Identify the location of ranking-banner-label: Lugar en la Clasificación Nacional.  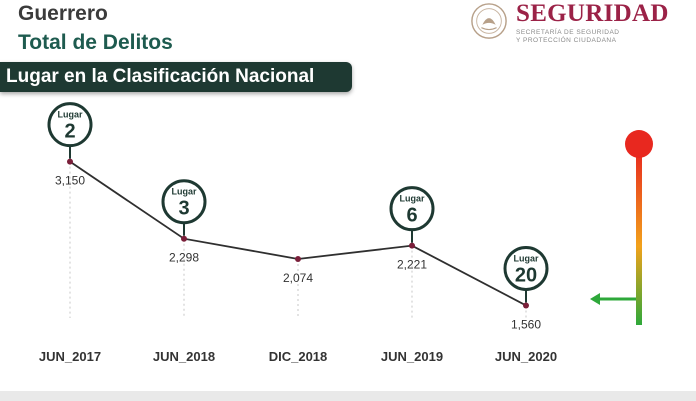
(160, 76).